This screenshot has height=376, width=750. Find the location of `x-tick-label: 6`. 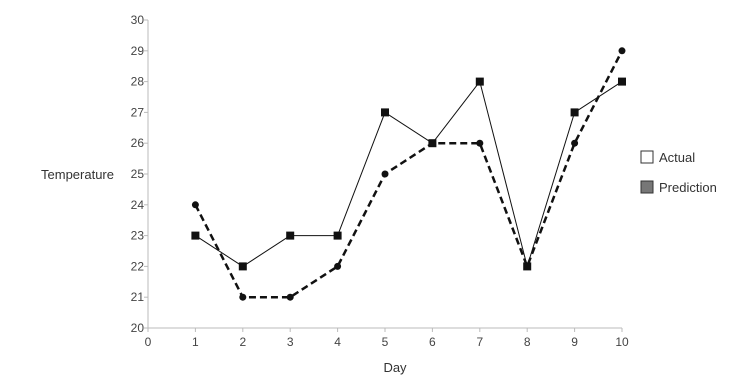

x-tick-label: 6 is located at coordinates (432, 342).